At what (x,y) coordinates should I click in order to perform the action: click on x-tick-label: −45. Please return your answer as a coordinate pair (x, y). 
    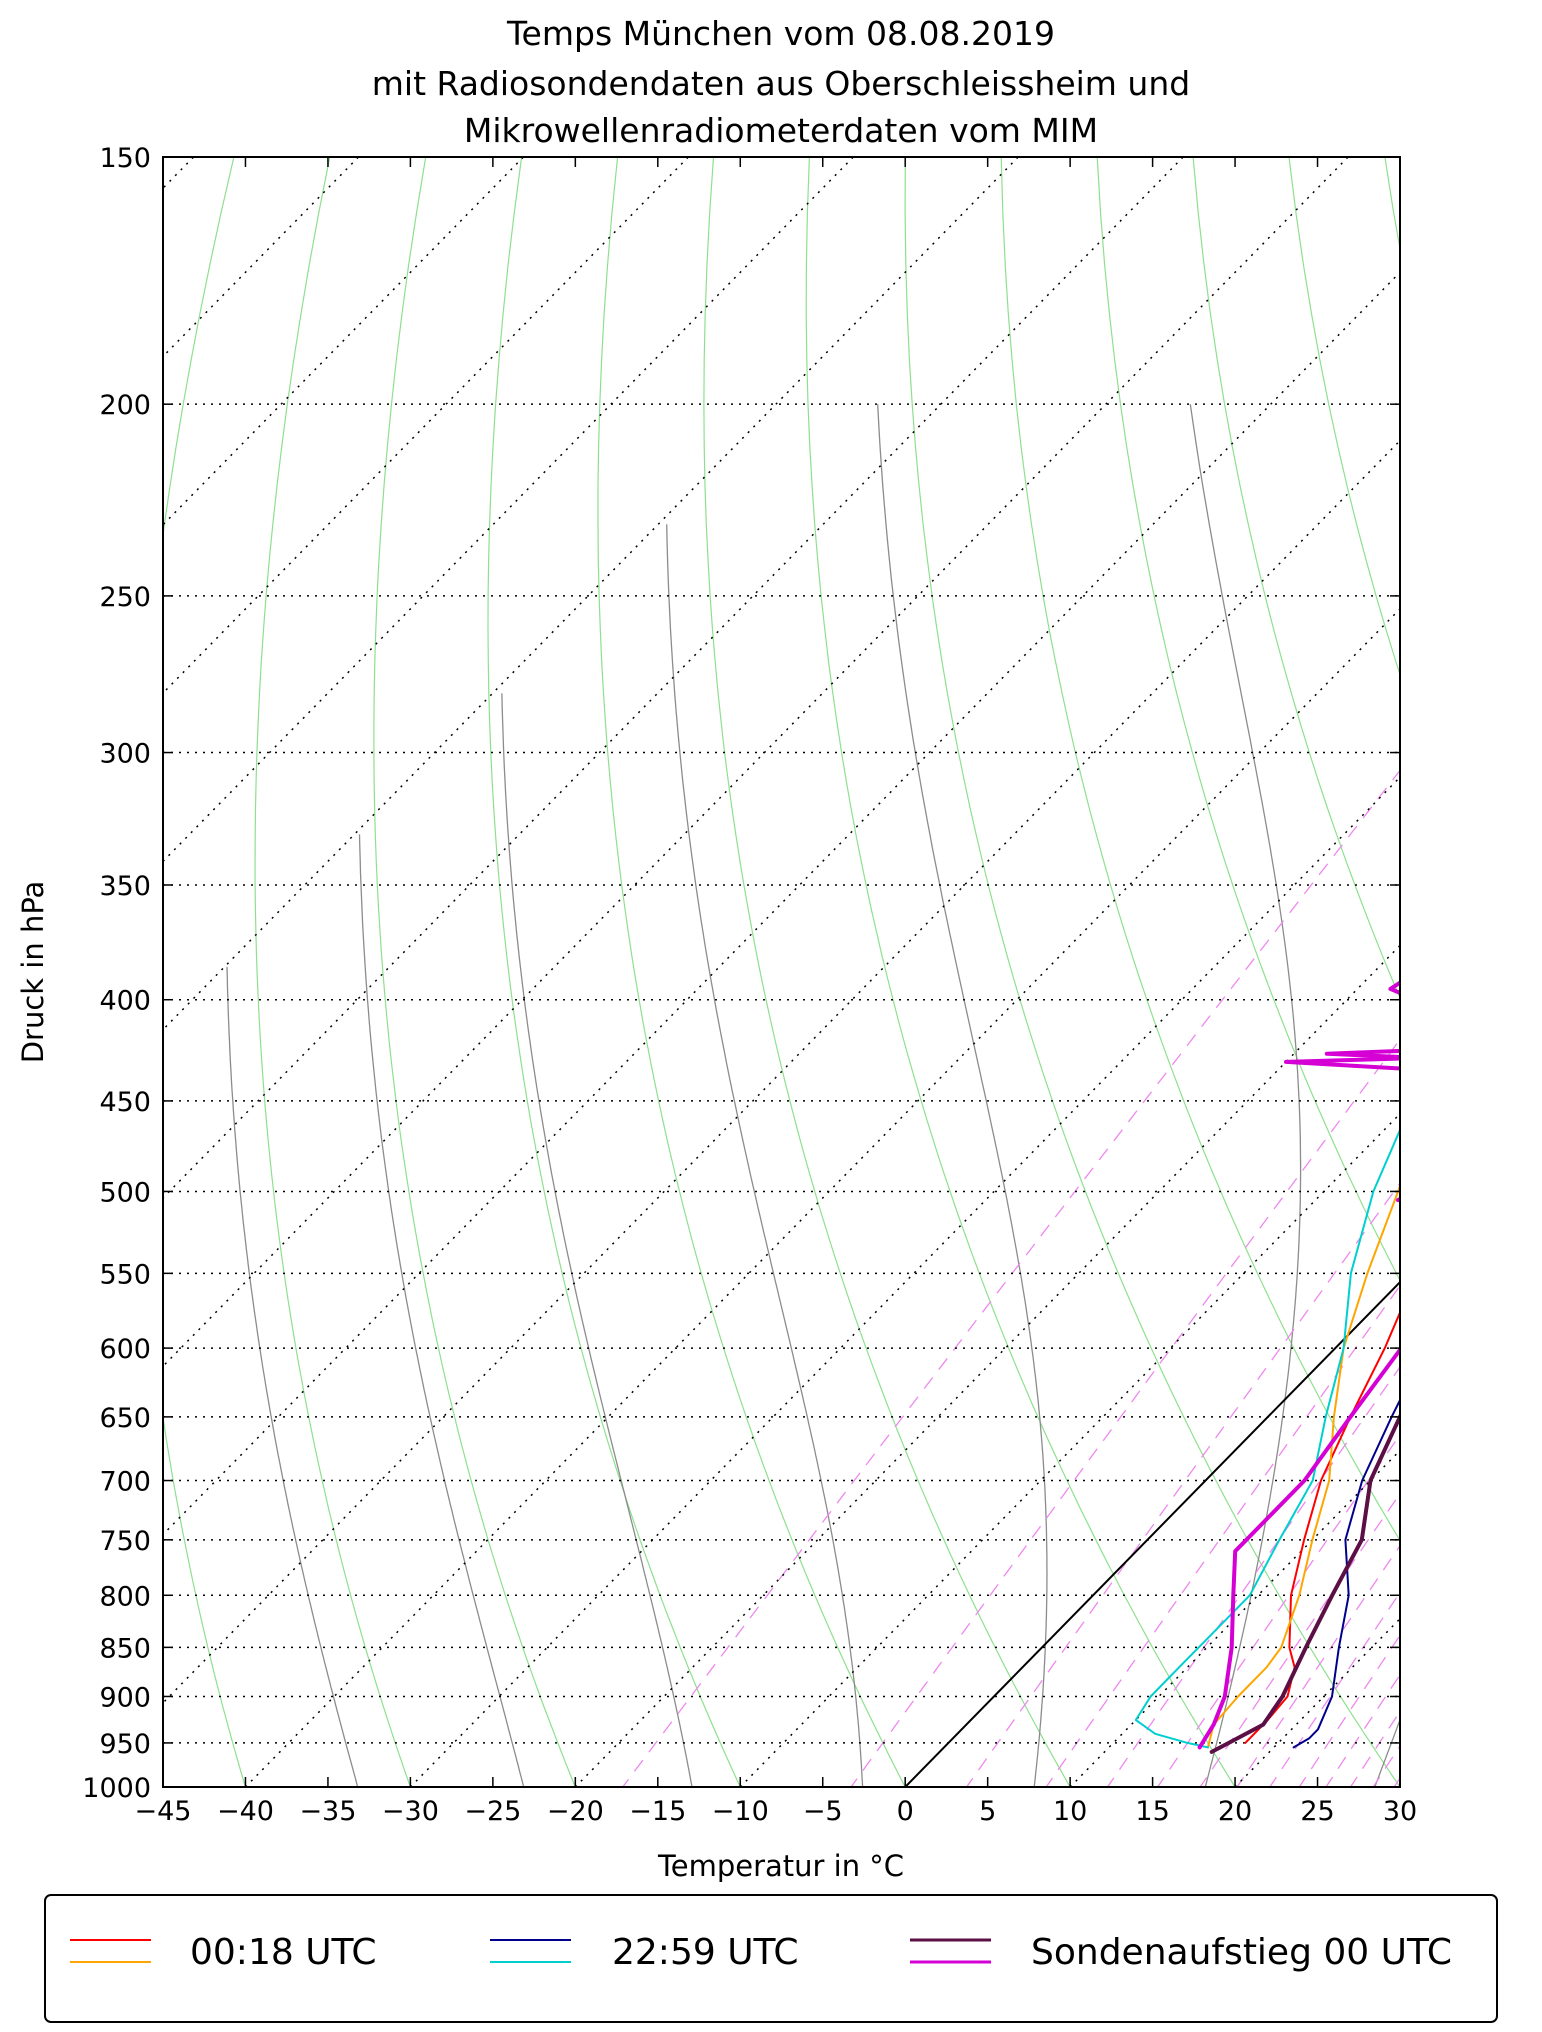
    Looking at the image, I should click on (163, 1811).